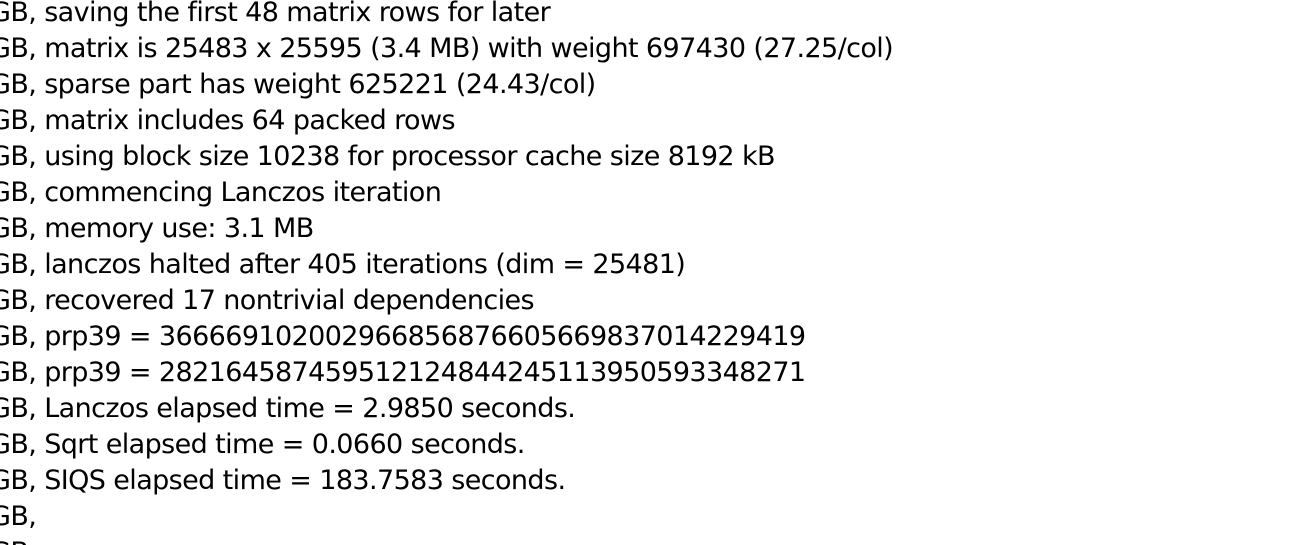  Describe the element at coordinates (221, 192) in the screenshot. I see `log-line: GB, commencing Lanczos iteration` at that location.